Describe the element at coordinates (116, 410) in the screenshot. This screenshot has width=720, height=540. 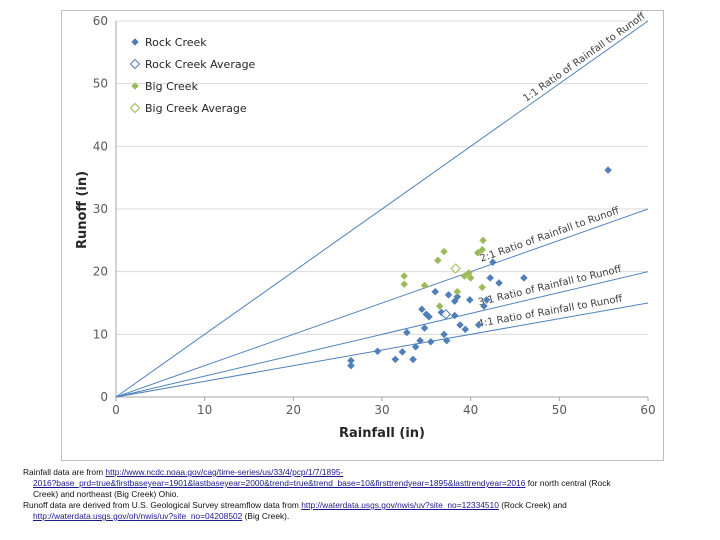
I see `x-tick-label-0: 0` at that location.